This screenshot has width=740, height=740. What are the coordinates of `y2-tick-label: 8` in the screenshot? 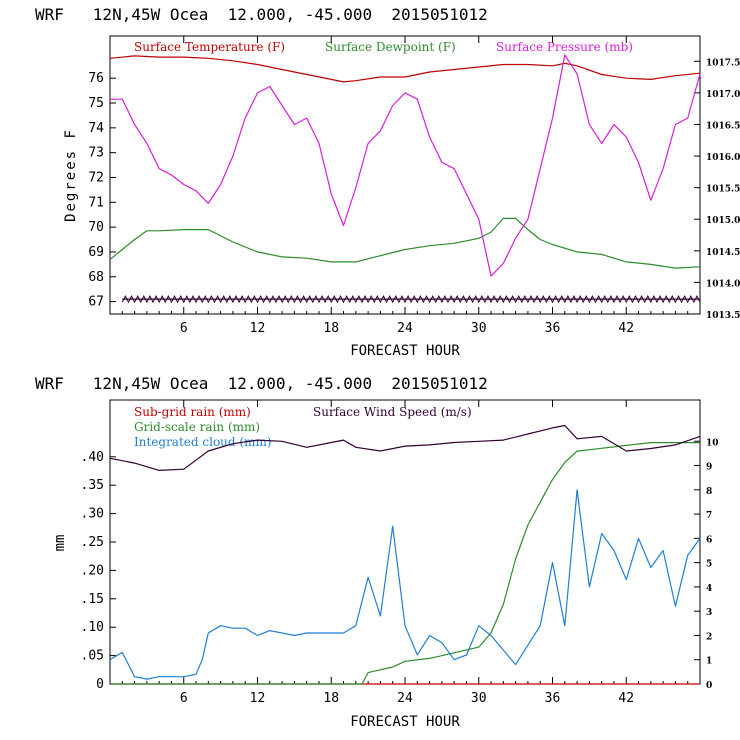 It's located at (709, 492).